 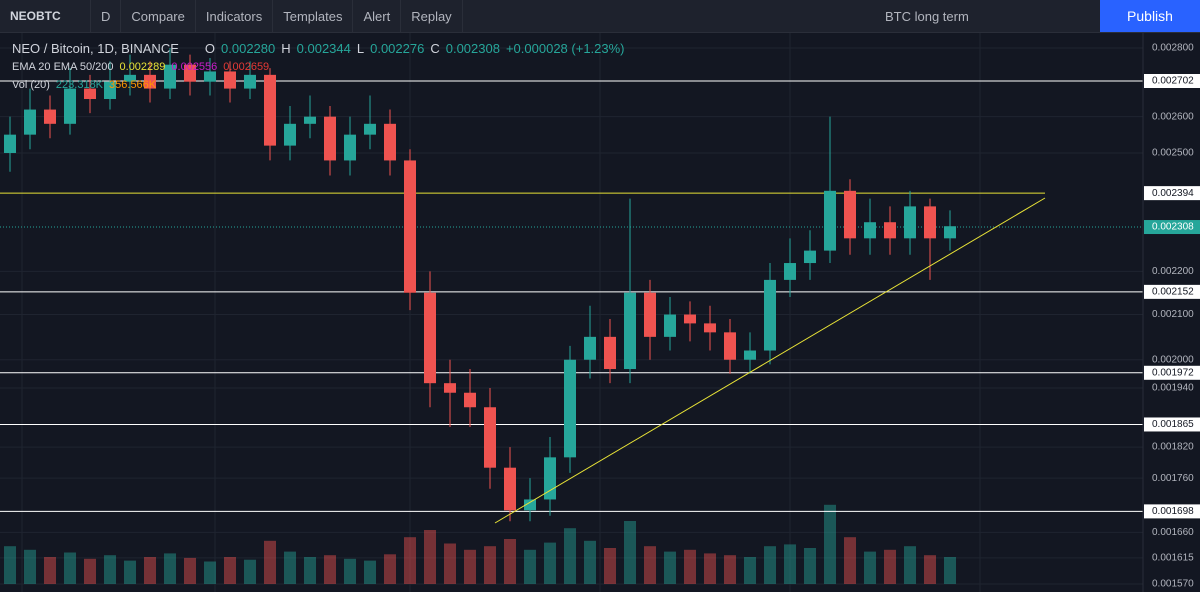 What do you see at coordinates (235, 16) in the screenshot?
I see `indicators: Indicators` at bounding box center [235, 16].